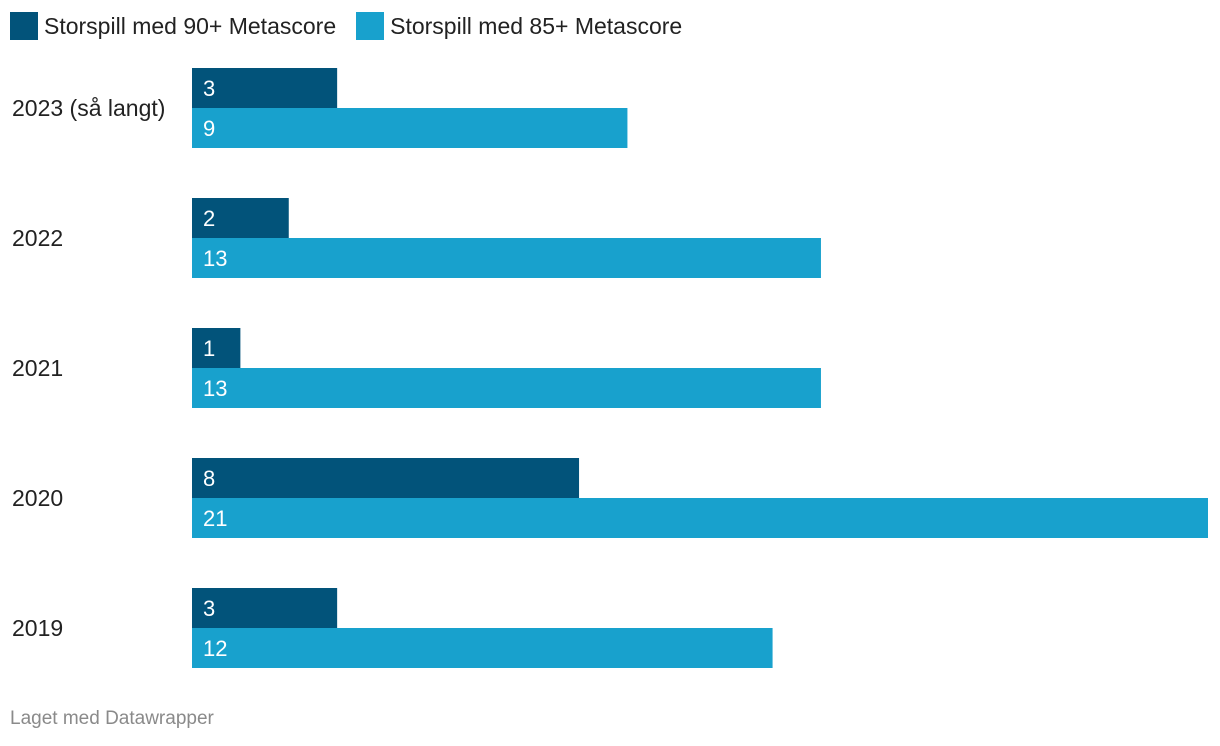  I want to click on category-label: 2019, so click(37, 628).